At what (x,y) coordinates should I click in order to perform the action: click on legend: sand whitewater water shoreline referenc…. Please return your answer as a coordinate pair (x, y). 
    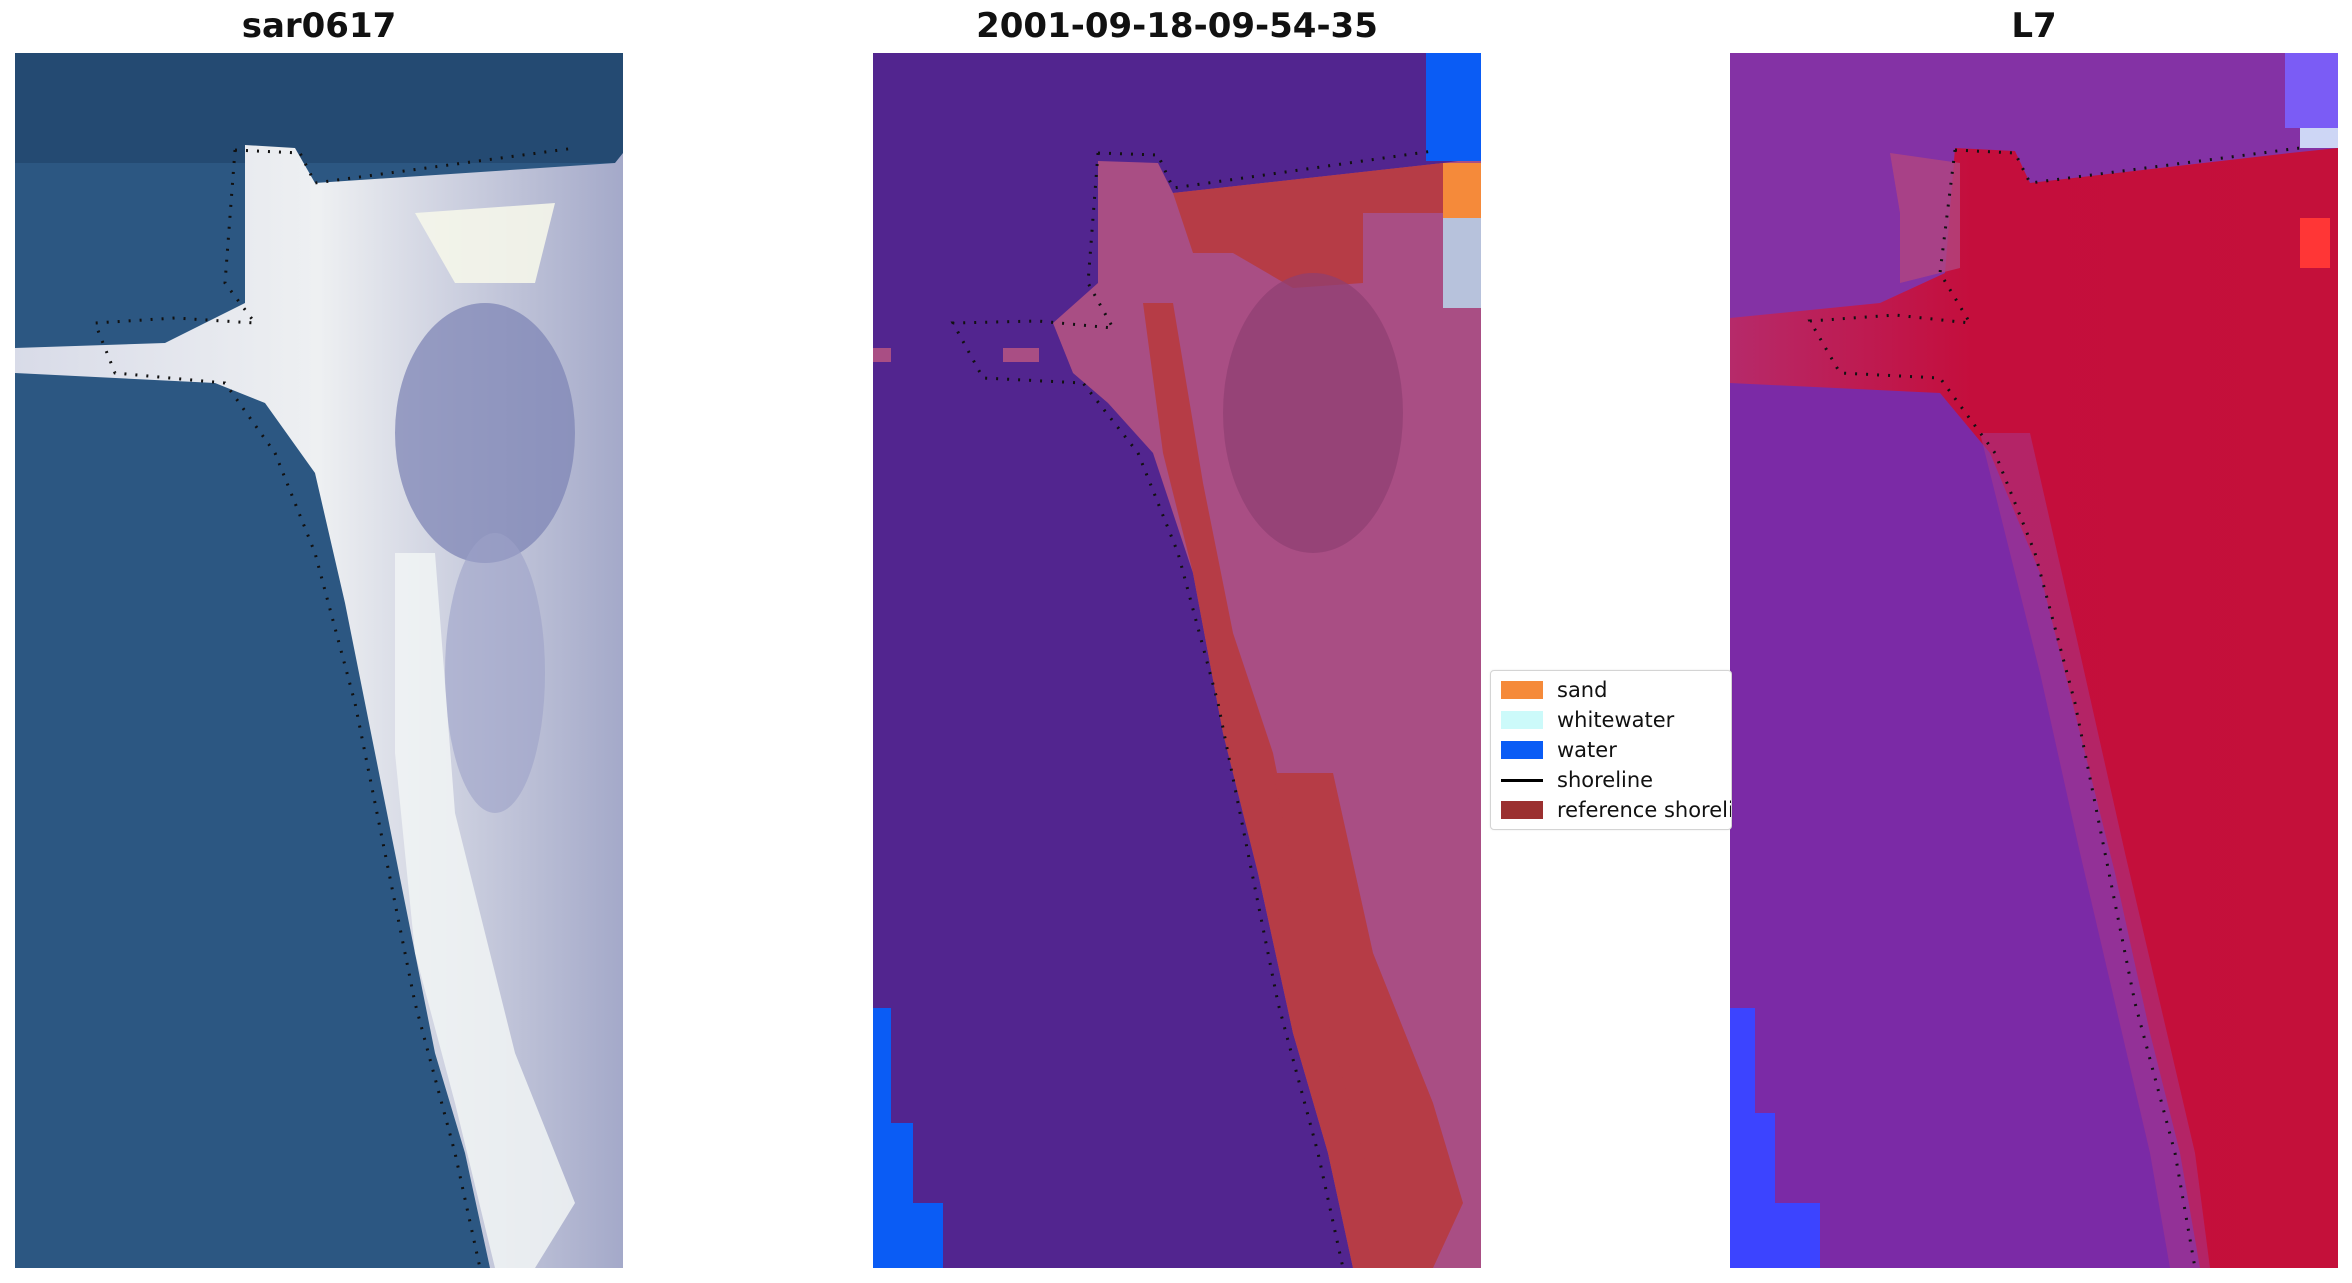
    Looking at the image, I should click on (1611, 750).